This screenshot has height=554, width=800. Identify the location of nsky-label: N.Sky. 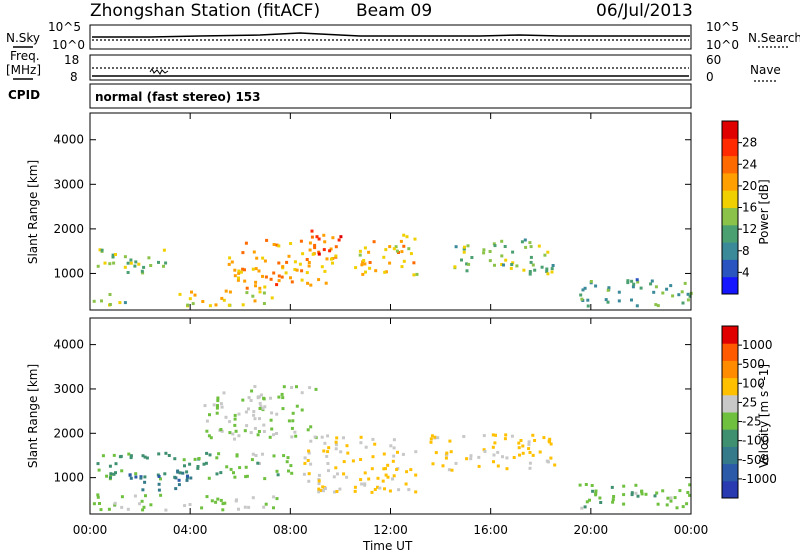
(23, 38).